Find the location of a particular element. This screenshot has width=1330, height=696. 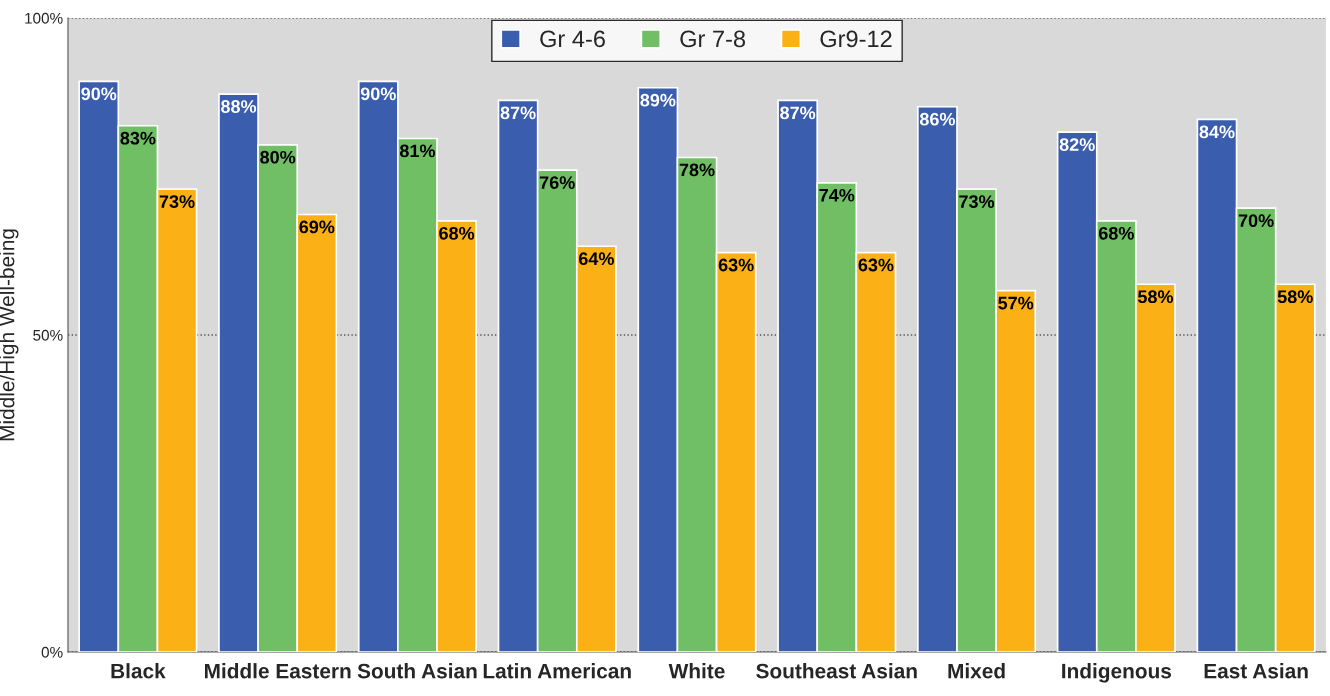

data-label: 81% is located at coordinates (417, 151).